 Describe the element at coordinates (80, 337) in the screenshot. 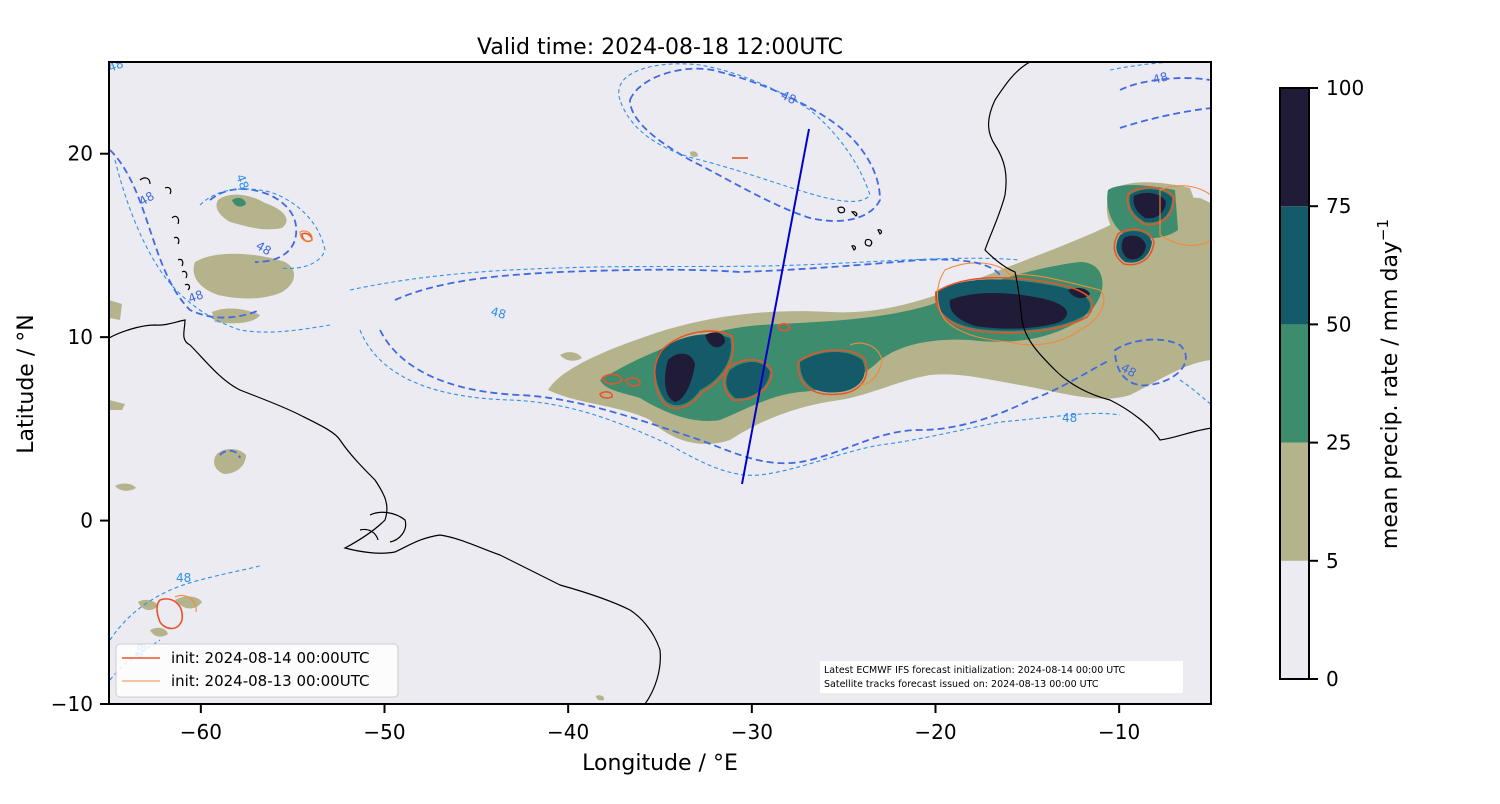

I see `y-tick-label: 10` at that location.